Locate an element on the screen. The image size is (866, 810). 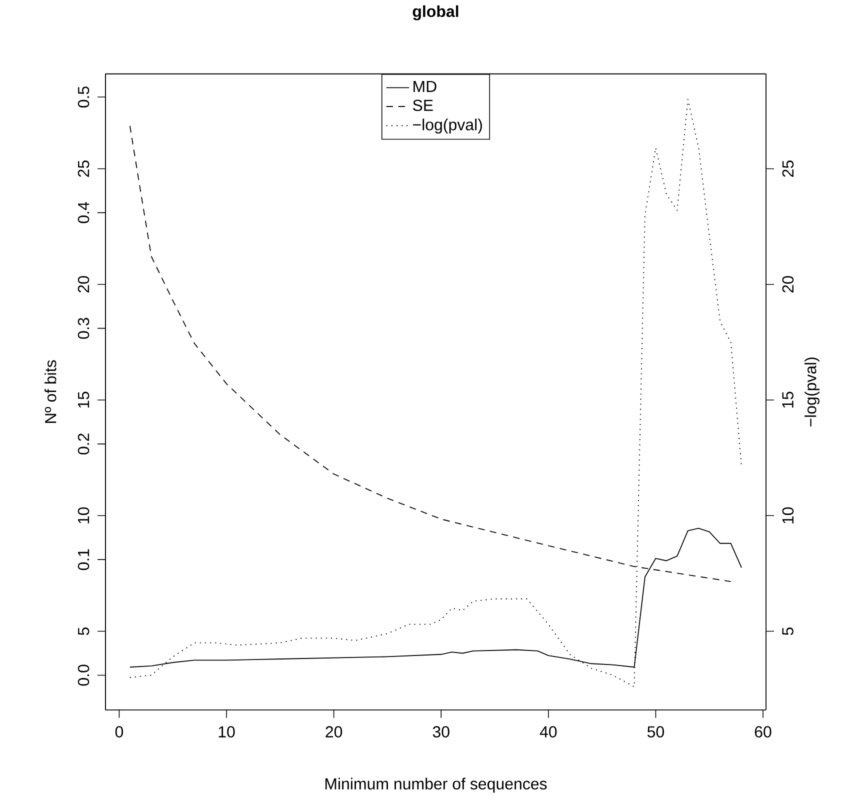
x-tick-label: 10 is located at coordinates (226, 732).